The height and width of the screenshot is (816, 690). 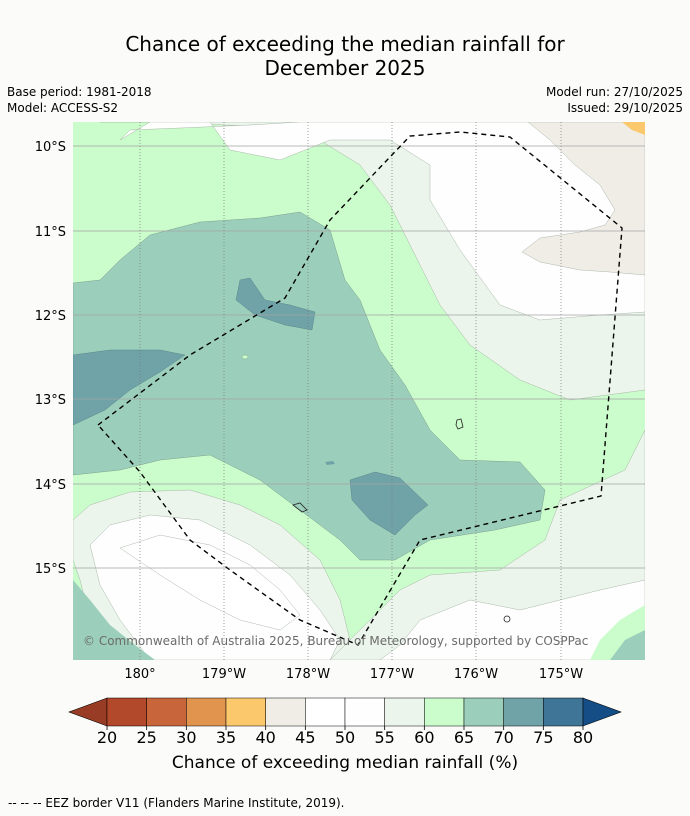 I want to click on colorbar-tick-label: 35, so click(x=226, y=737).